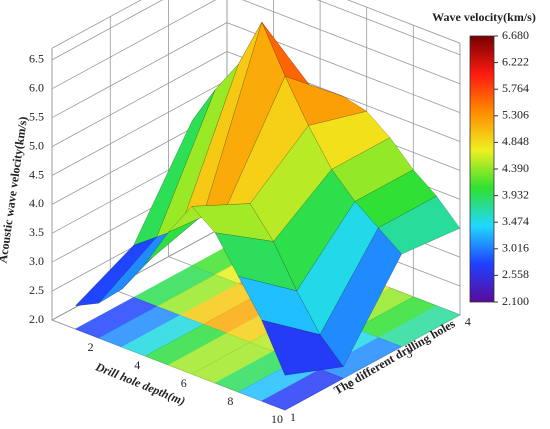 Image resolution: width=550 pixels, height=429 pixels. Describe the element at coordinates (515, 274) in the screenshot. I see `colorbar-tick-label: 2.558` at that location.